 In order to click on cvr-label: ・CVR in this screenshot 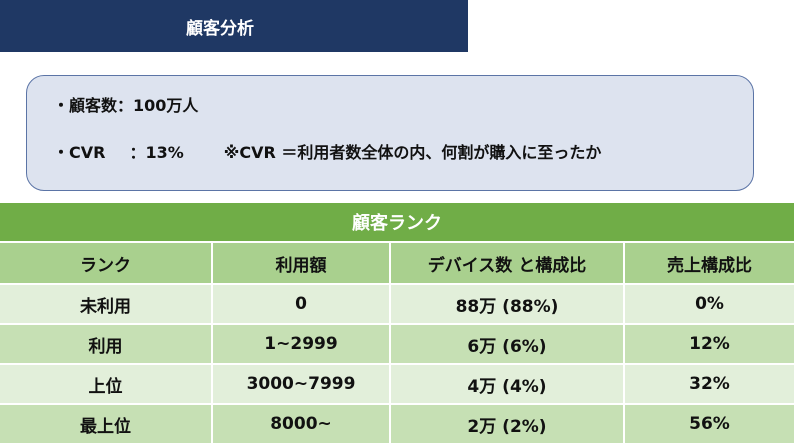, I will do `click(79, 152)`.